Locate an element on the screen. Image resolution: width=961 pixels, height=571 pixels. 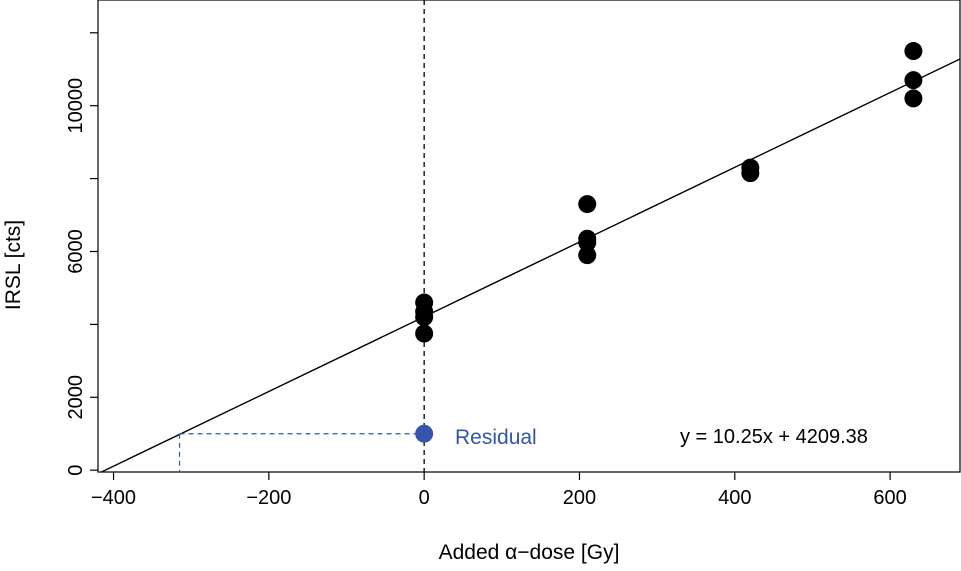
residual-point is located at coordinates (424, 433).